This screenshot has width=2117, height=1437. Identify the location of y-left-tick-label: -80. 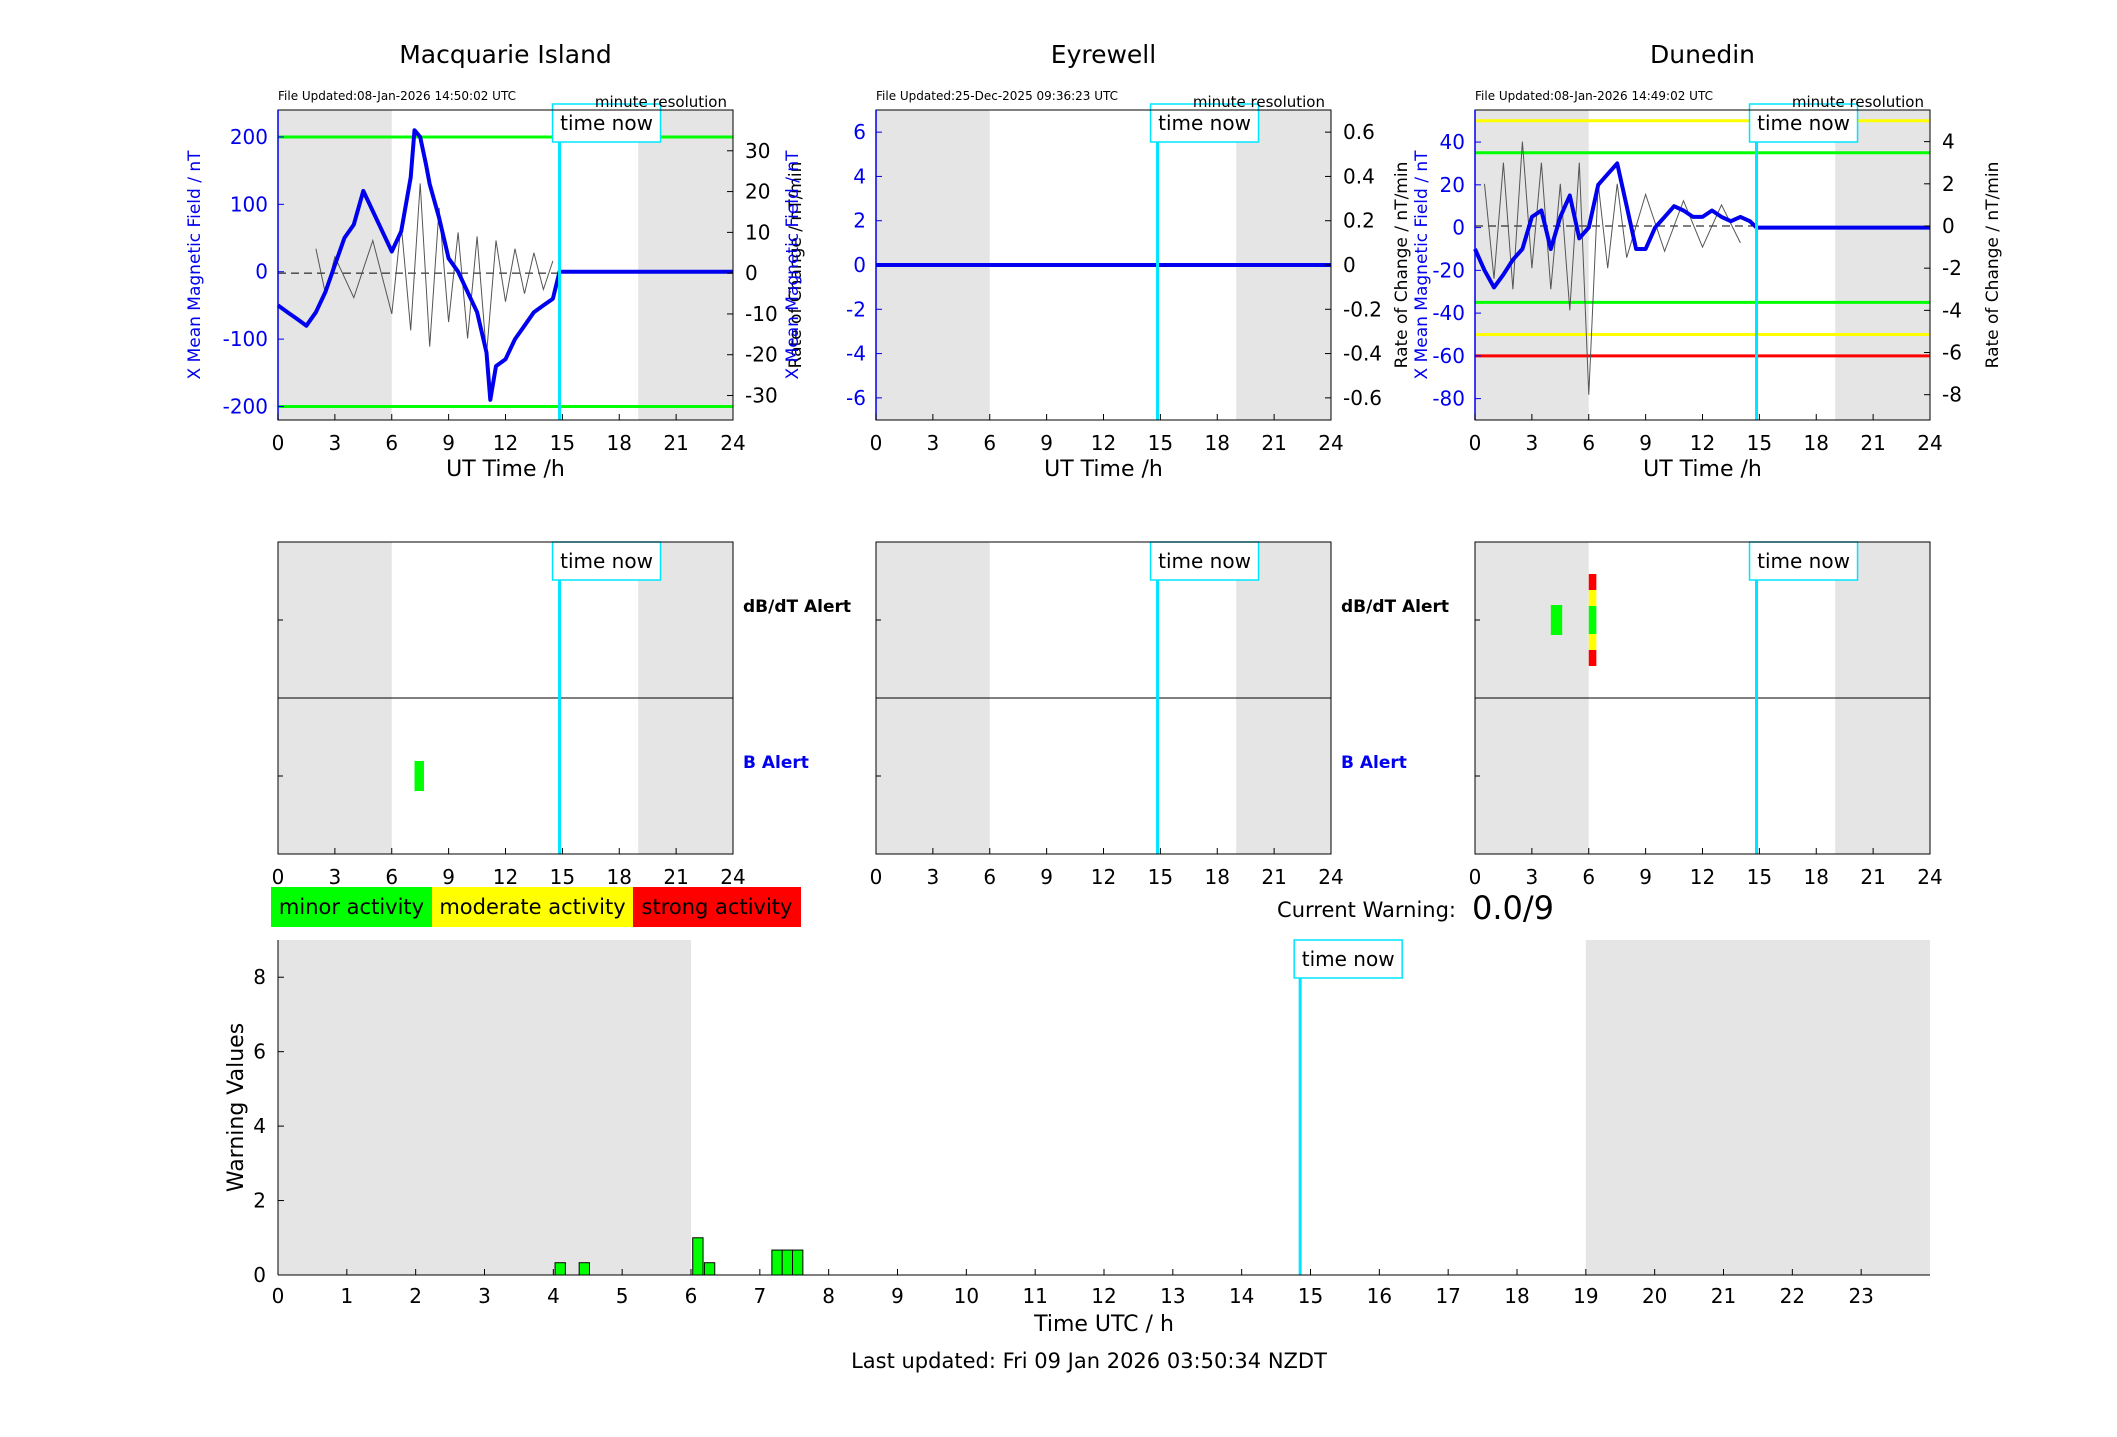
(1448, 399).